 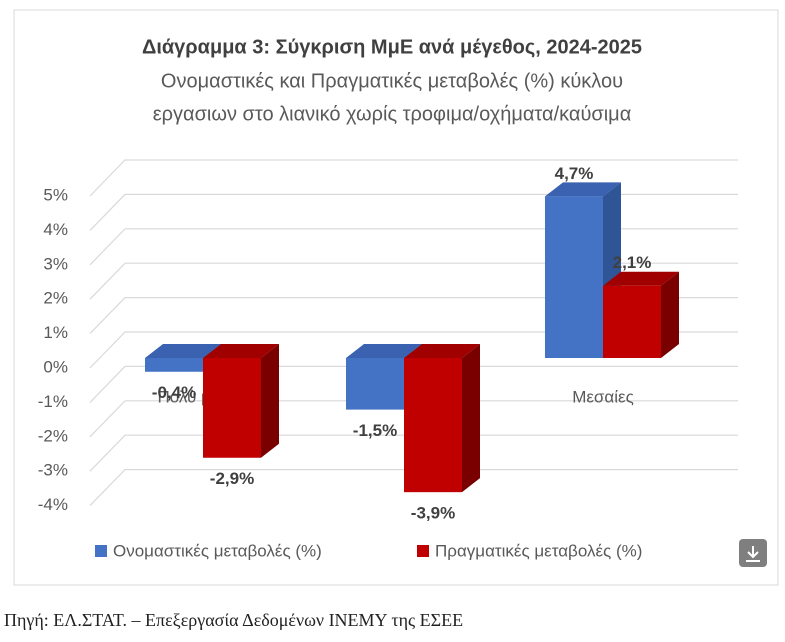 What do you see at coordinates (55, 263) in the screenshot?
I see `y-tick-label: 3%` at bounding box center [55, 263].